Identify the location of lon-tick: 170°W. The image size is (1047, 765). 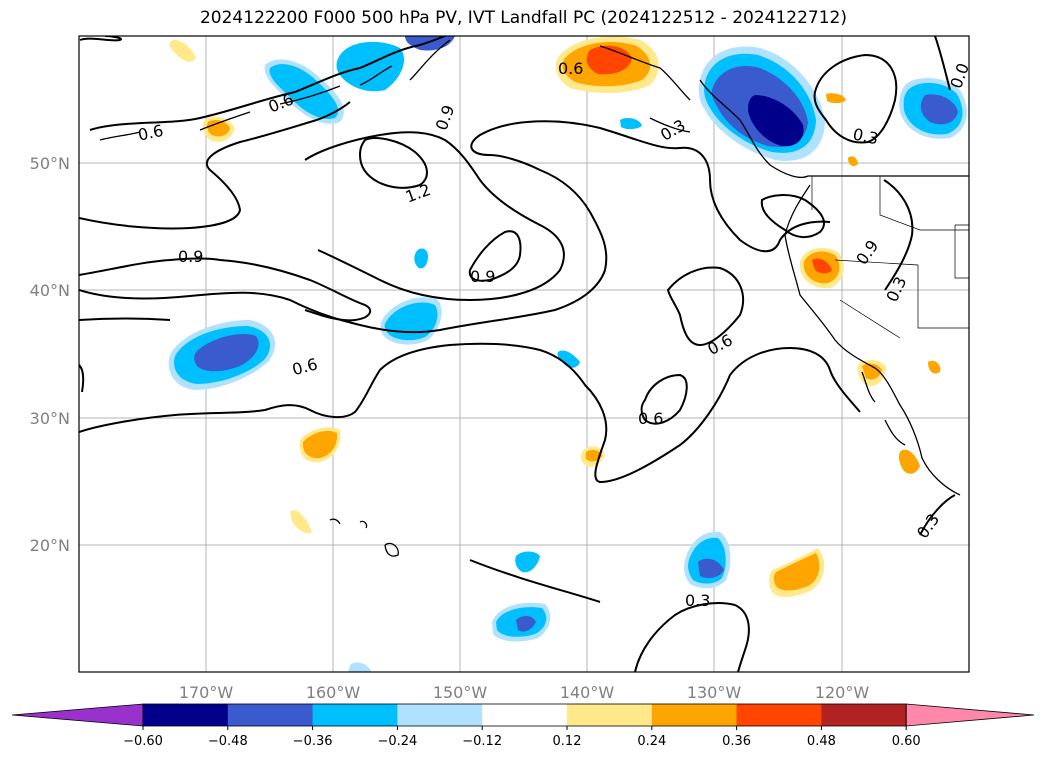
(206, 692).